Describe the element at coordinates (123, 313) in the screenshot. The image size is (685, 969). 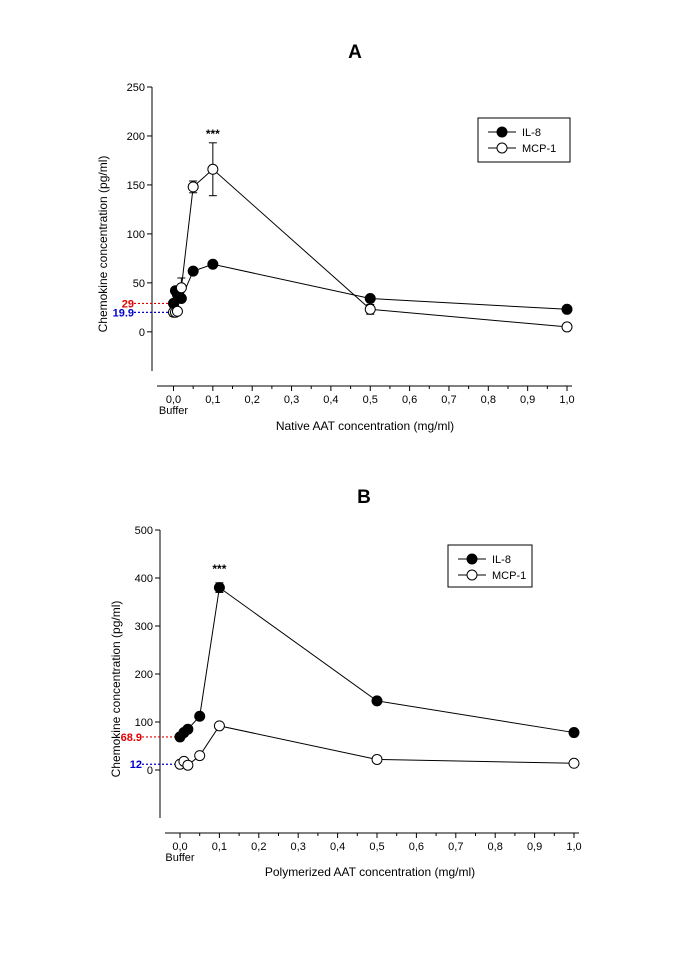
I see `baseline-label: 19.9` at that location.